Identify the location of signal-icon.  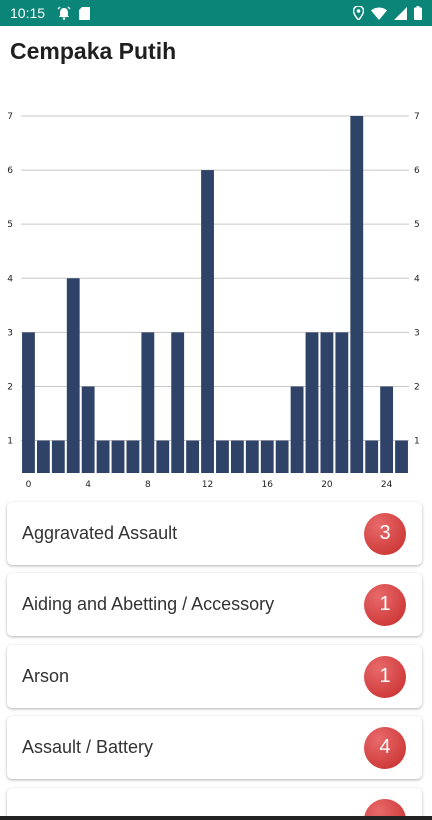
(400, 13).